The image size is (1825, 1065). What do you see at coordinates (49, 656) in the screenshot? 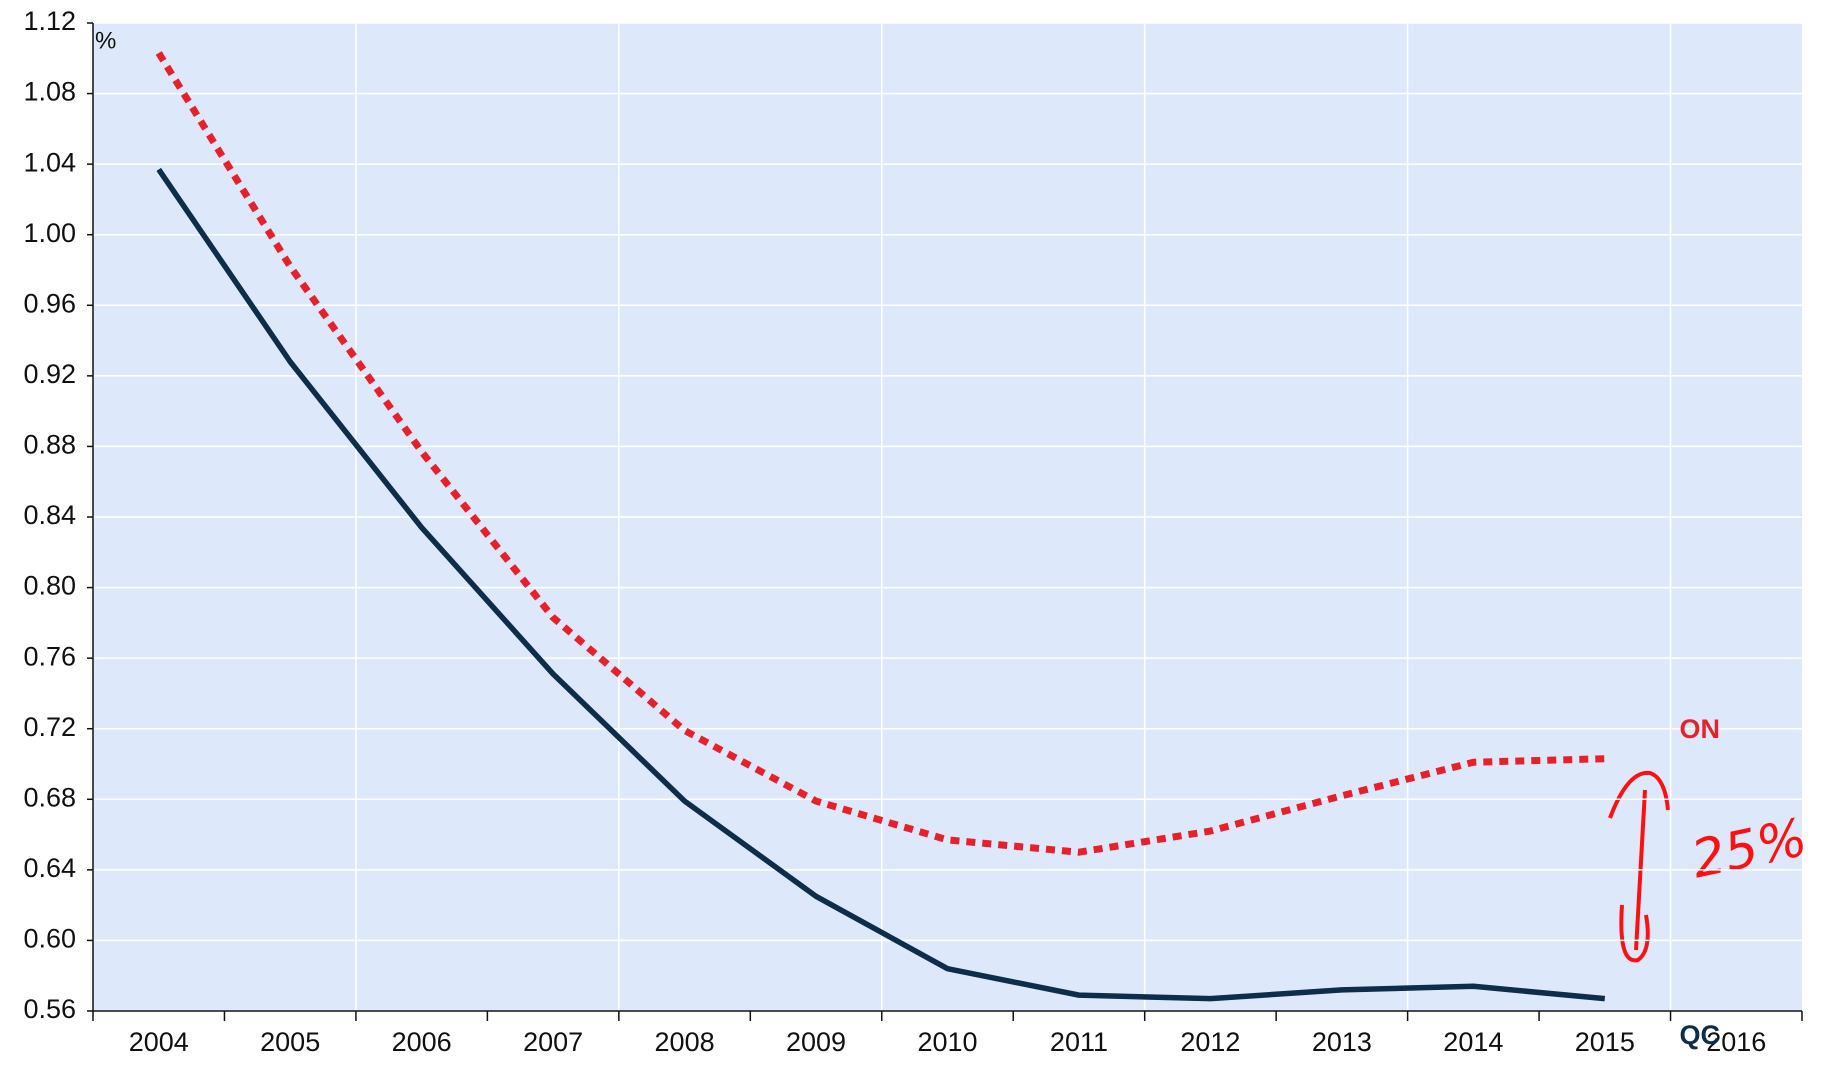
I see `y-tick-label: 0.76` at bounding box center [49, 656].